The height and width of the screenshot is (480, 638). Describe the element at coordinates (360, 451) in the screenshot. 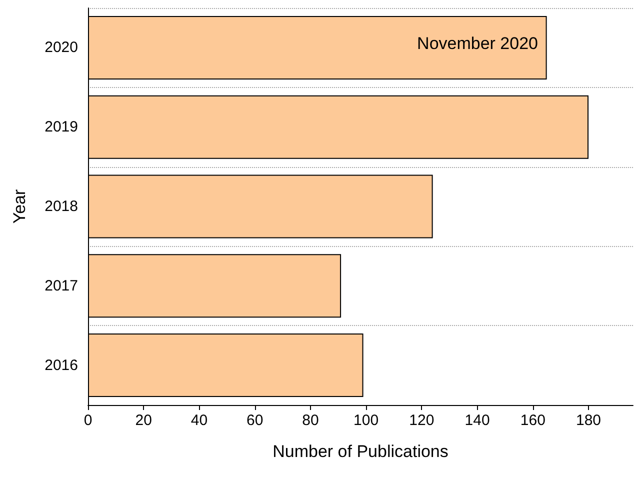

I see `x-axis-title: Number of Publications` at that location.